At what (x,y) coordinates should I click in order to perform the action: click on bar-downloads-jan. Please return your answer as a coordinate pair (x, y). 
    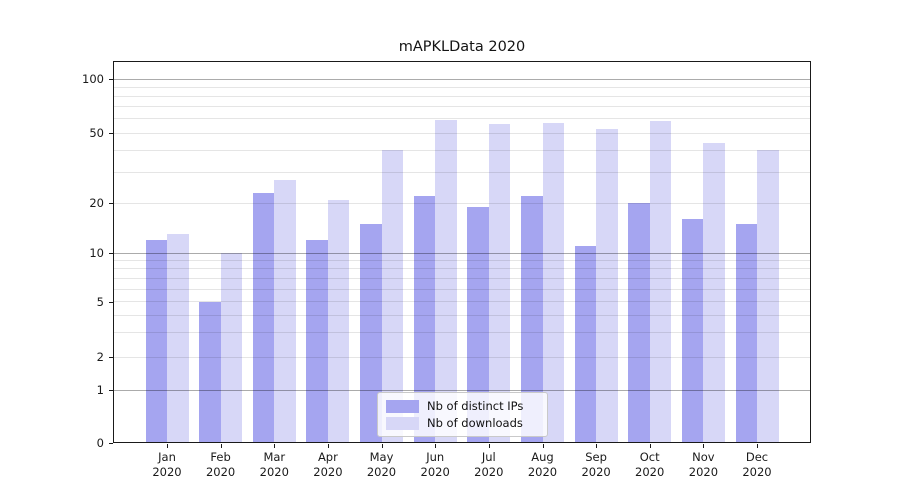
    Looking at the image, I should click on (178, 338).